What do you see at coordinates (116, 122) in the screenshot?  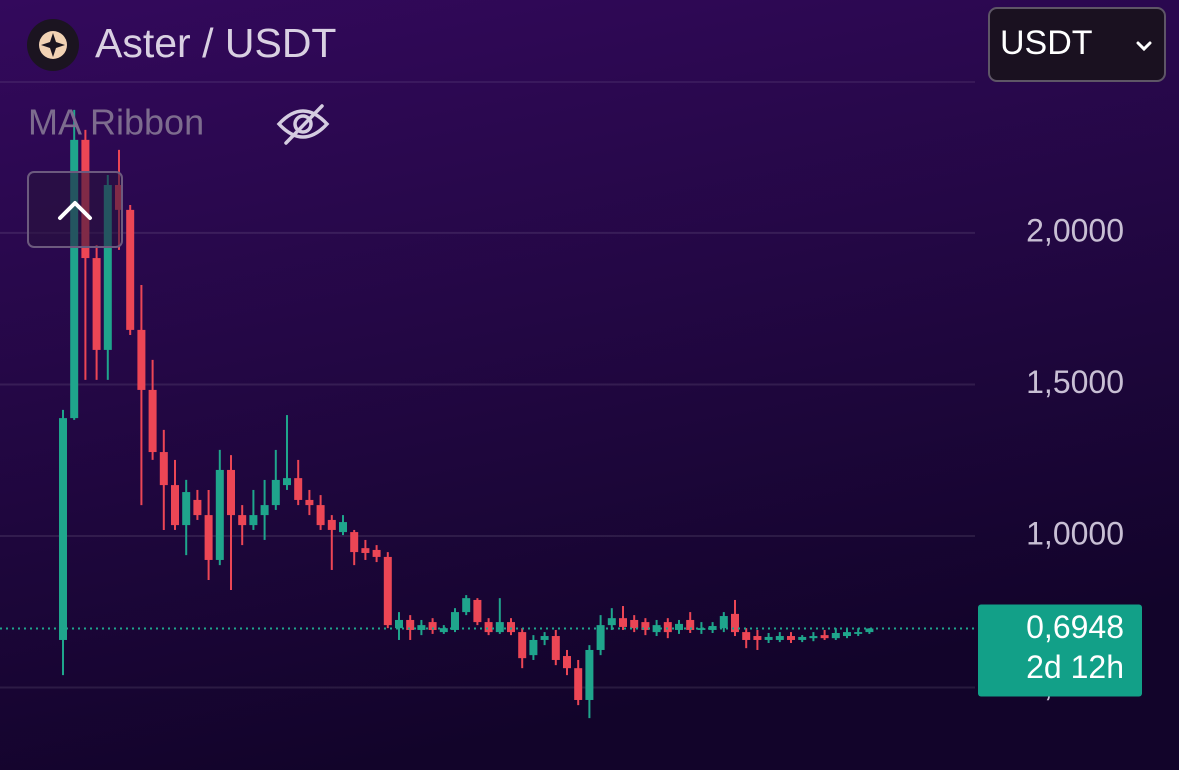 I see `indicator-label: MA Ribbon` at bounding box center [116, 122].